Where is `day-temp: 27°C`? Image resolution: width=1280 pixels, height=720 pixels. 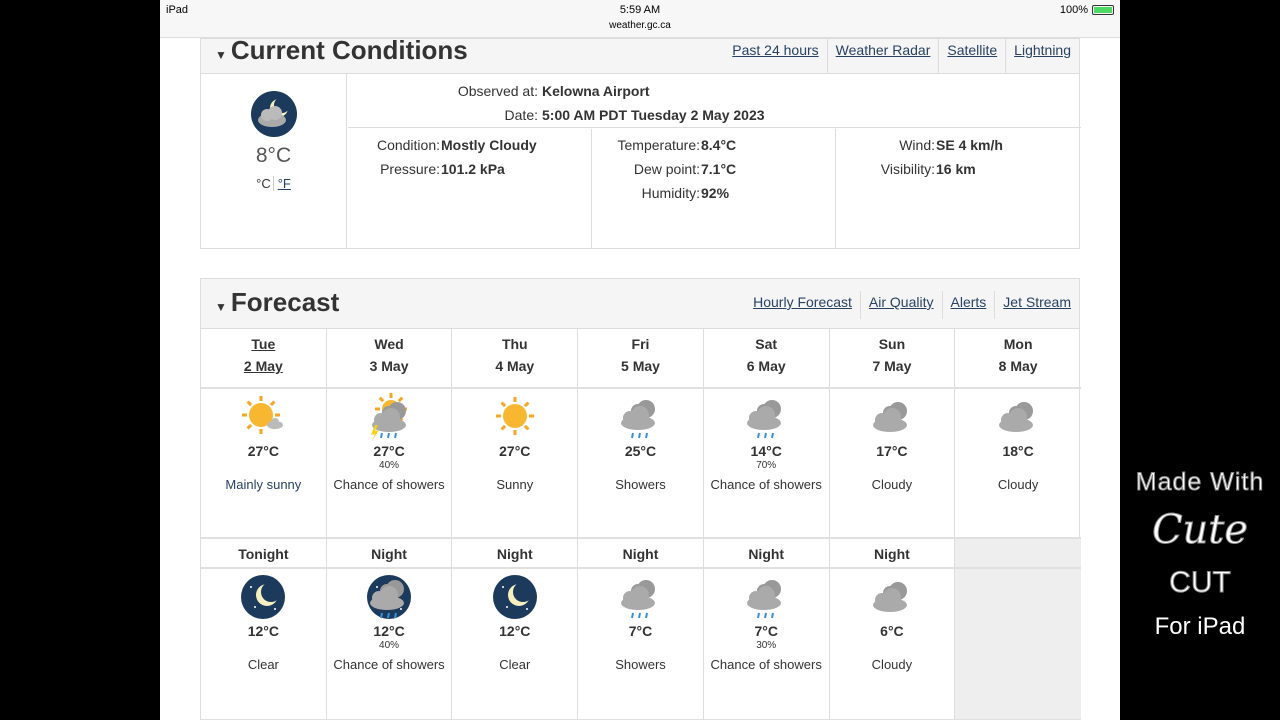 day-temp: 27°C is located at coordinates (515, 451).